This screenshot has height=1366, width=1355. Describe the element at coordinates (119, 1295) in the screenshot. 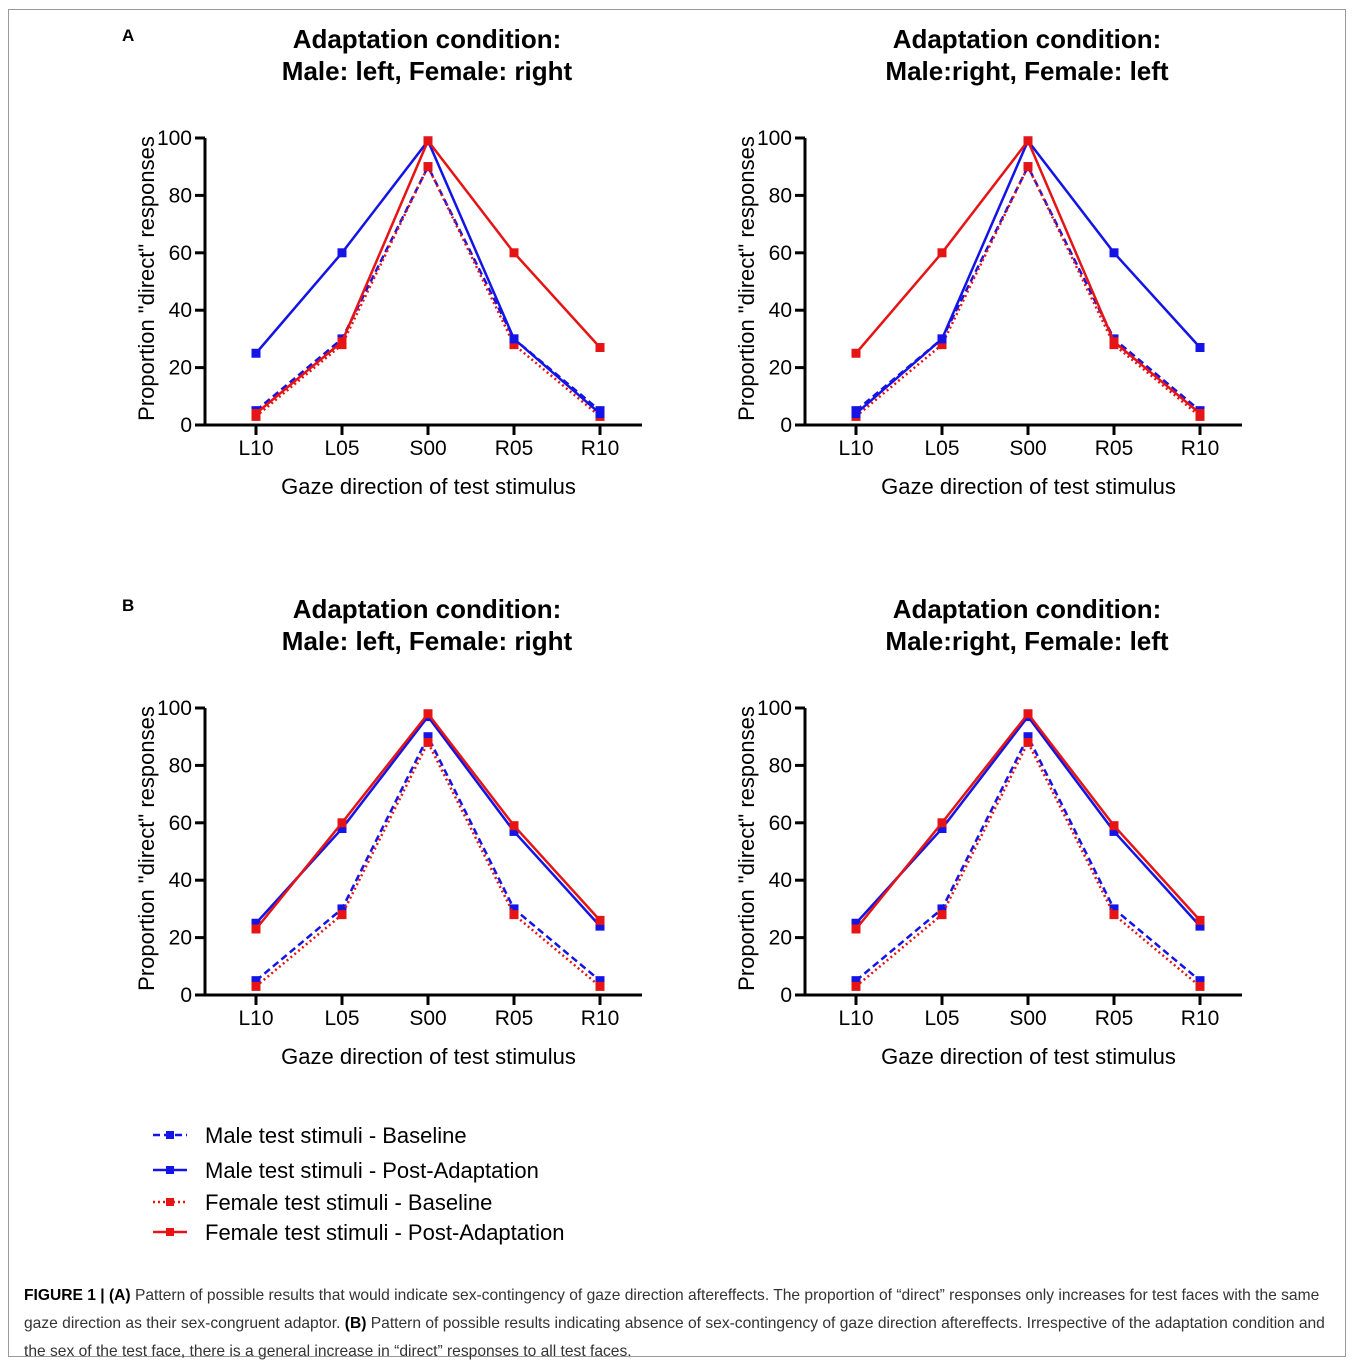

I see `caption-a-label: (A)` at that location.